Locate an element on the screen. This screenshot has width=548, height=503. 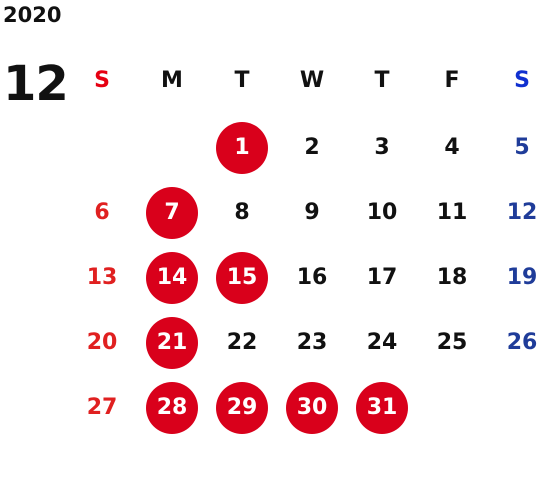
day-cell: 5 is located at coordinates (517, 147).